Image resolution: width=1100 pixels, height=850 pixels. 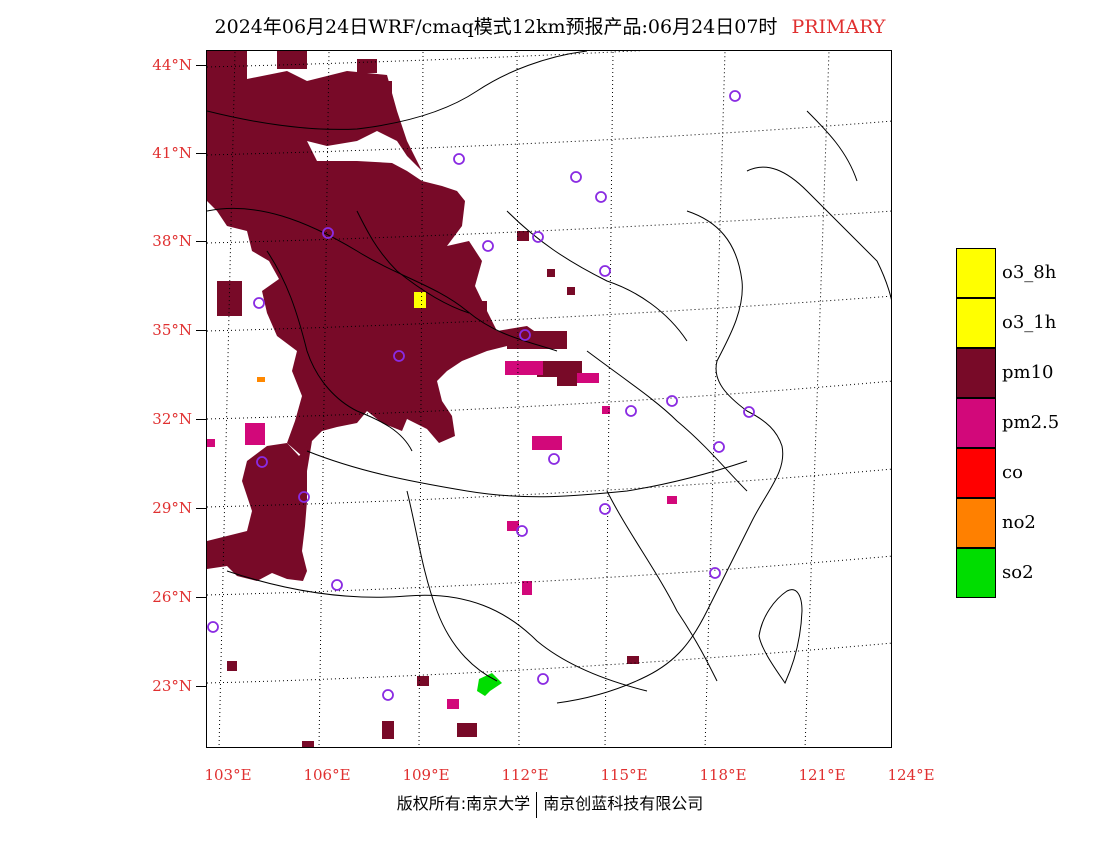 I want to click on title-text: 2024年06月24日WRF/cmaq模式12km预报产品:06月24日07时, so click(x=496, y=27).